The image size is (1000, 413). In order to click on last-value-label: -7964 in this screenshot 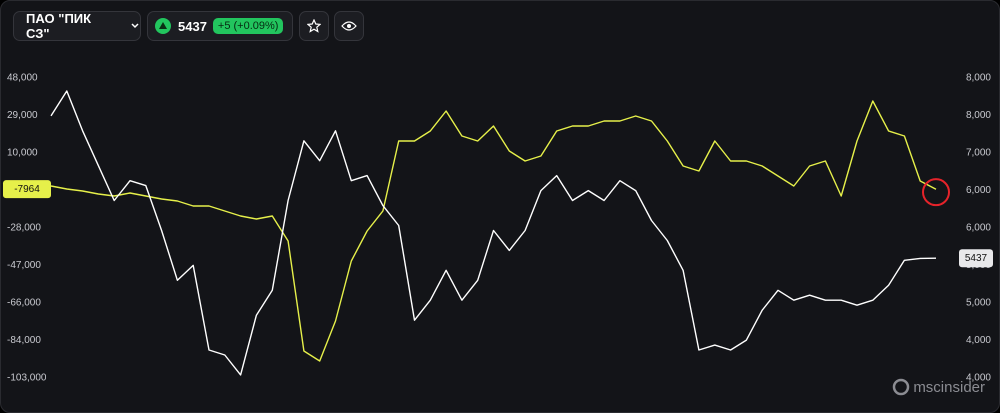, I will do `click(27, 189)`.